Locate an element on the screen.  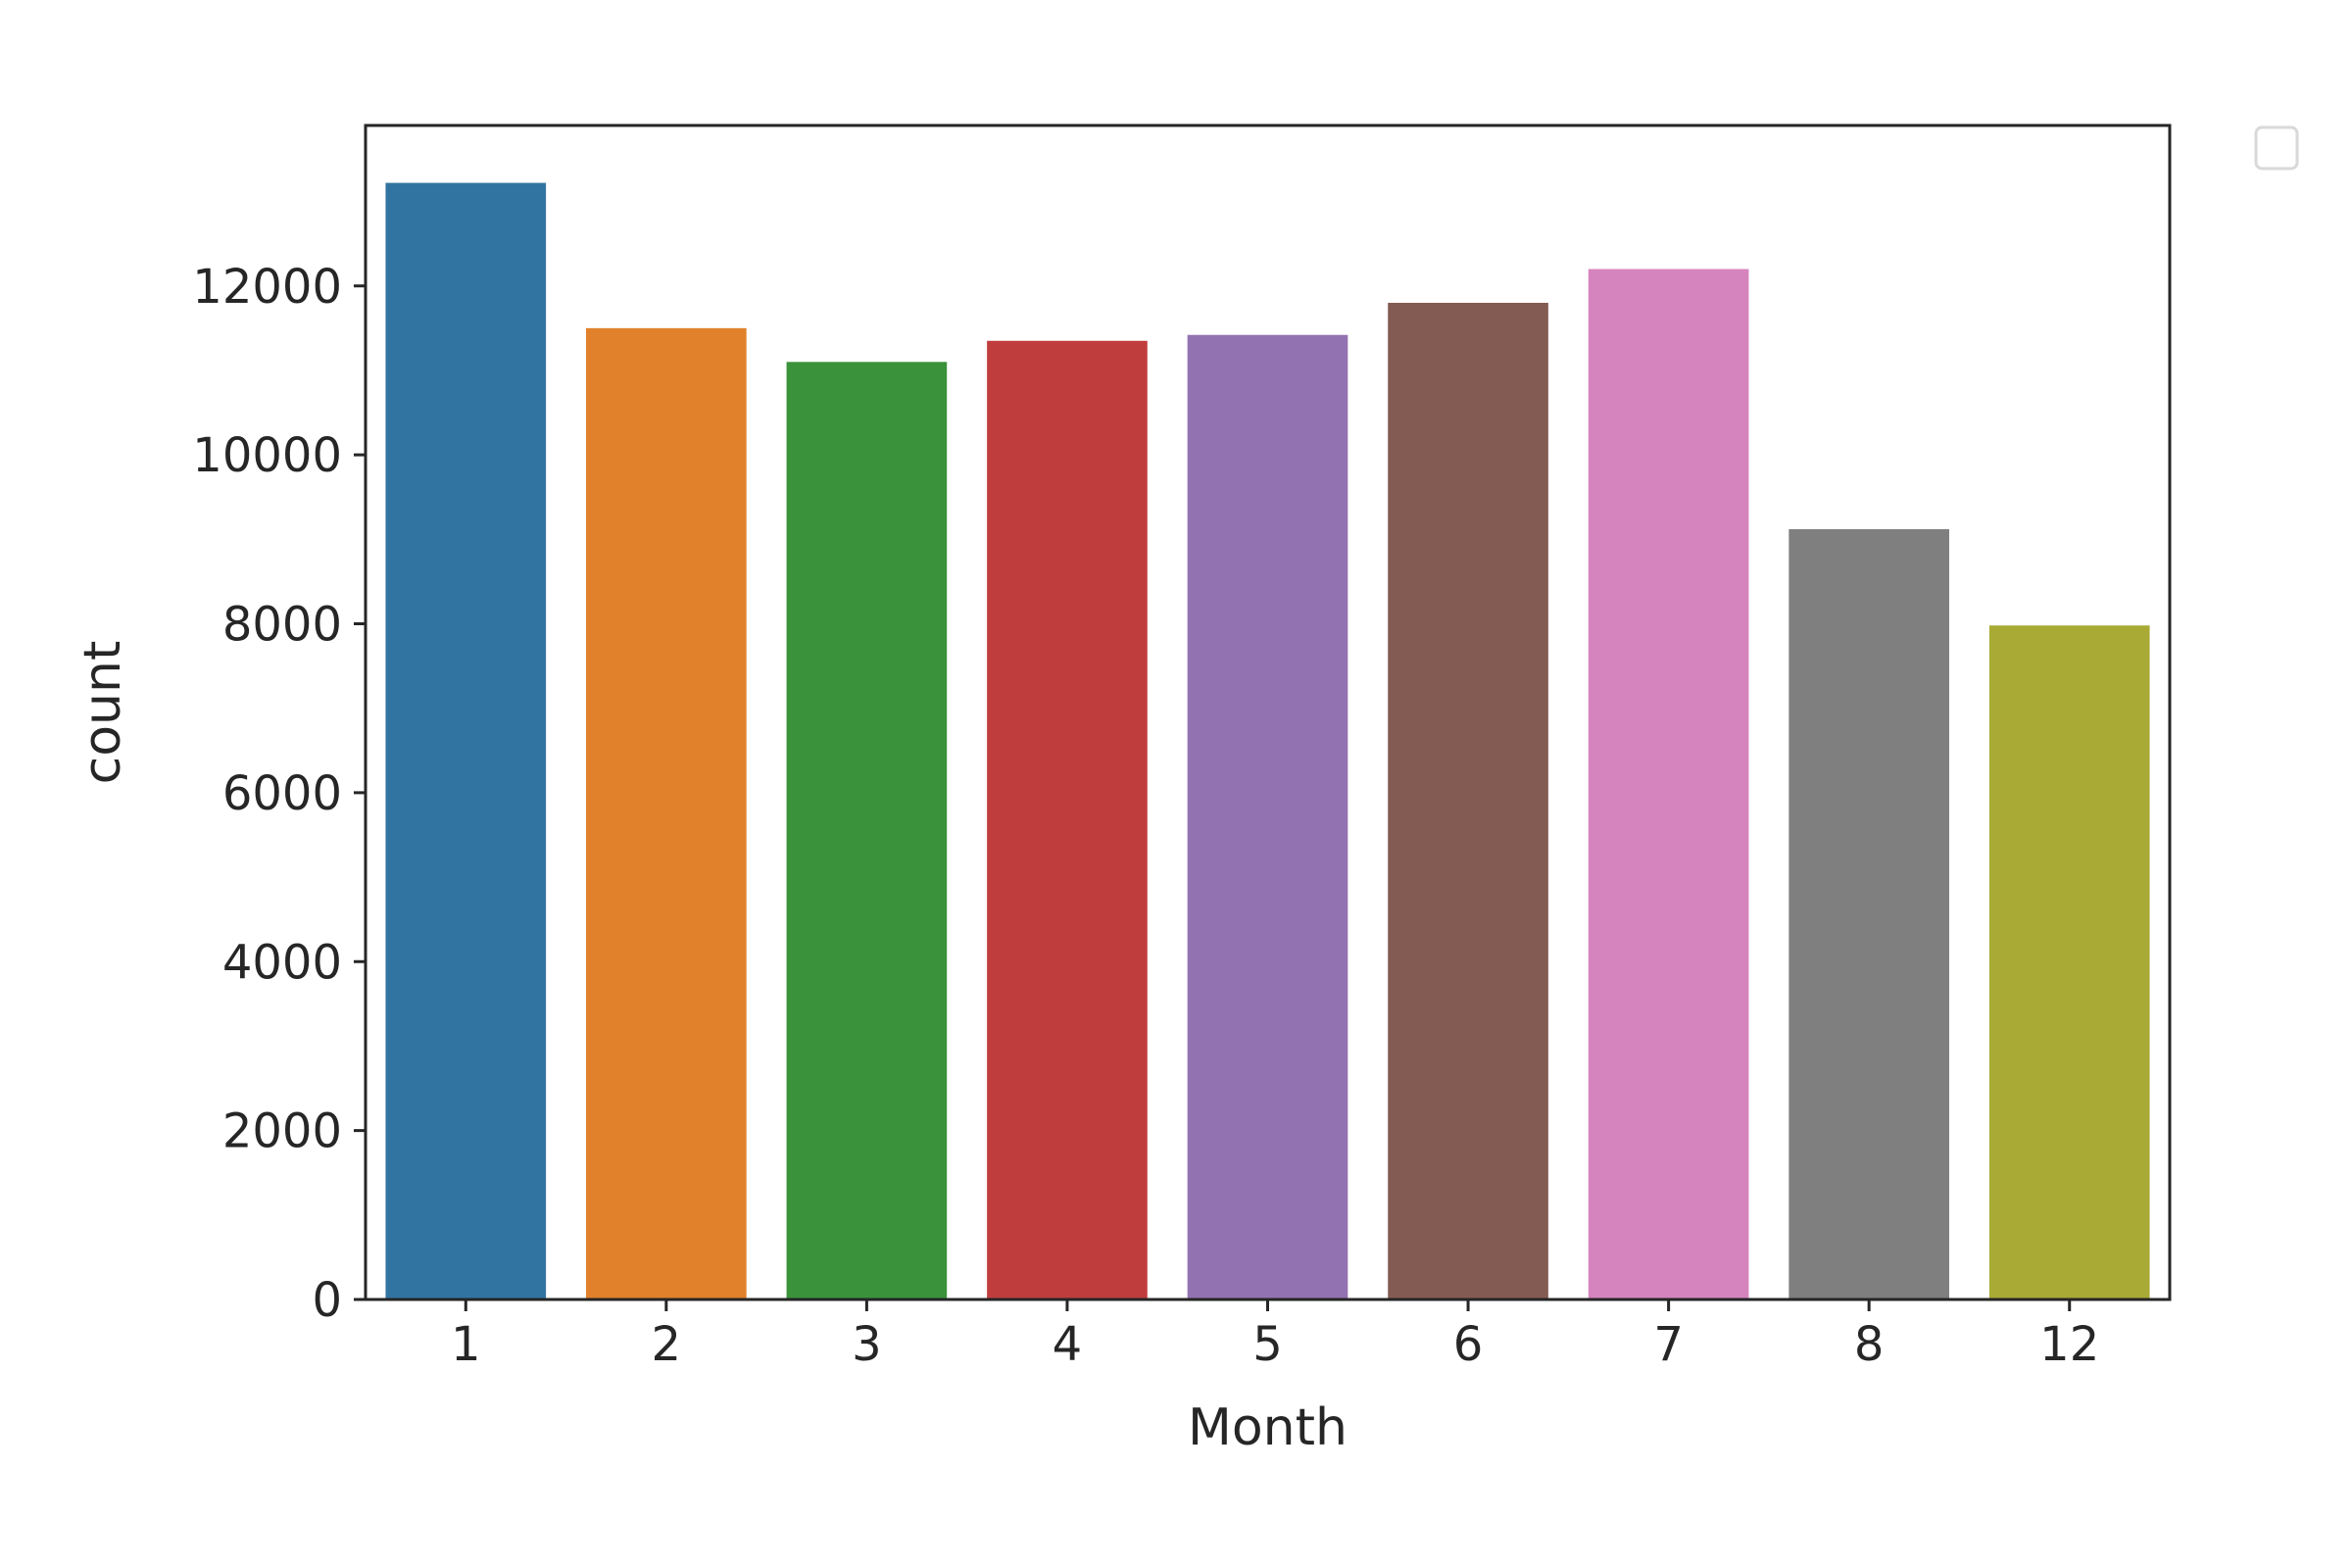
x-axis-ticks: 1 2 3 4 5 6 7 8 12 is located at coordinates (1275, 1335).